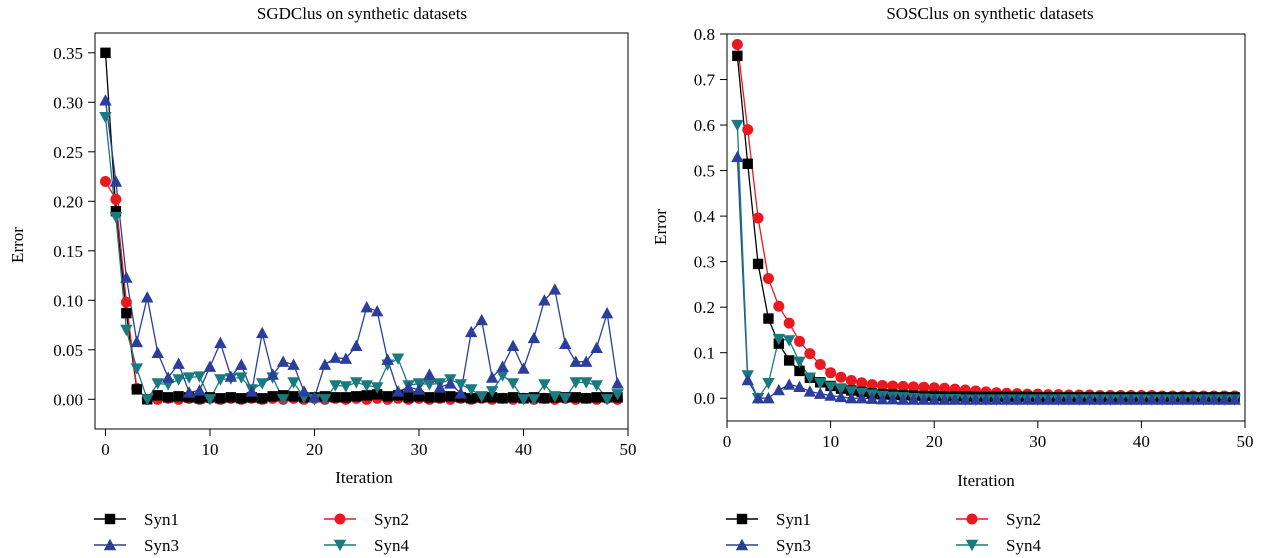  Describe the element at coordinates (364, 477) in the screenshot. I see `x-axis-label: Iteration` at that location.